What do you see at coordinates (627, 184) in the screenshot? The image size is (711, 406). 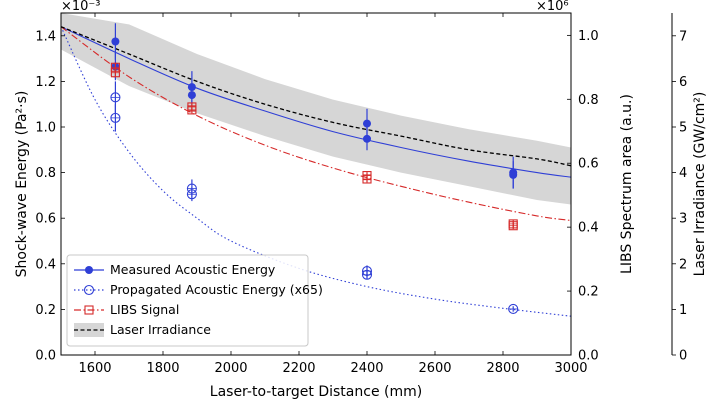 I see `right-axis-label: LIBS Spectrum area (a.u.)` at bounding box center [627, 184].